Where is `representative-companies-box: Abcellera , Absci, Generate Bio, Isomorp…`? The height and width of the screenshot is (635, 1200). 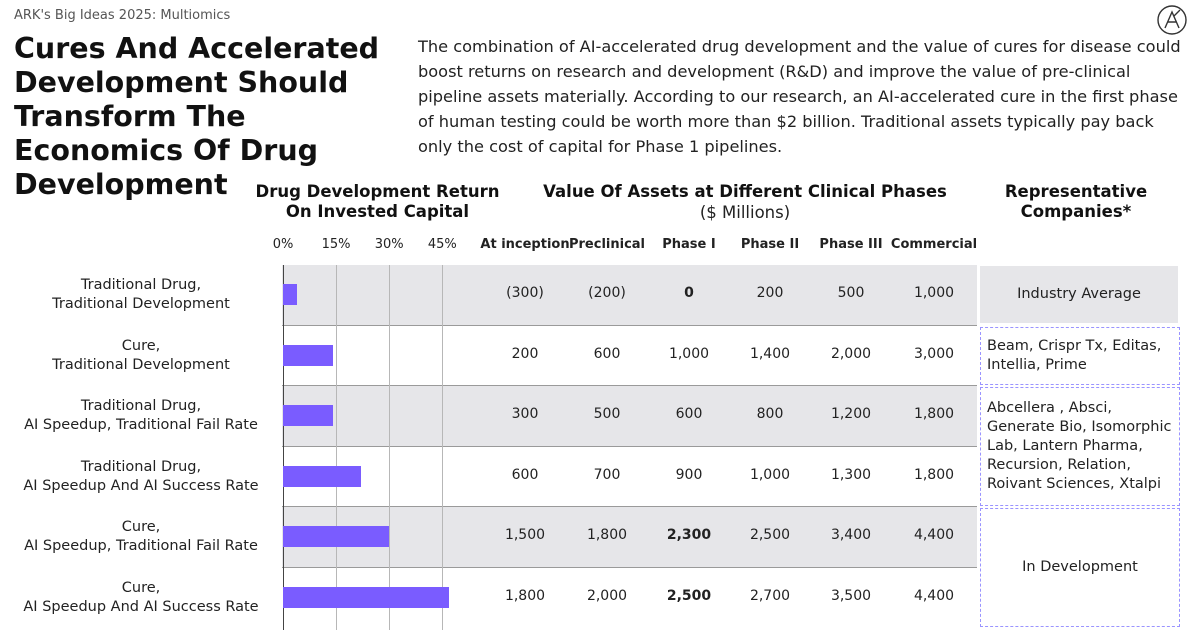 representative-companies-box: Abcellera , Absci, Generate Bio, Isomorp… is located at coordinates (1080, 446).